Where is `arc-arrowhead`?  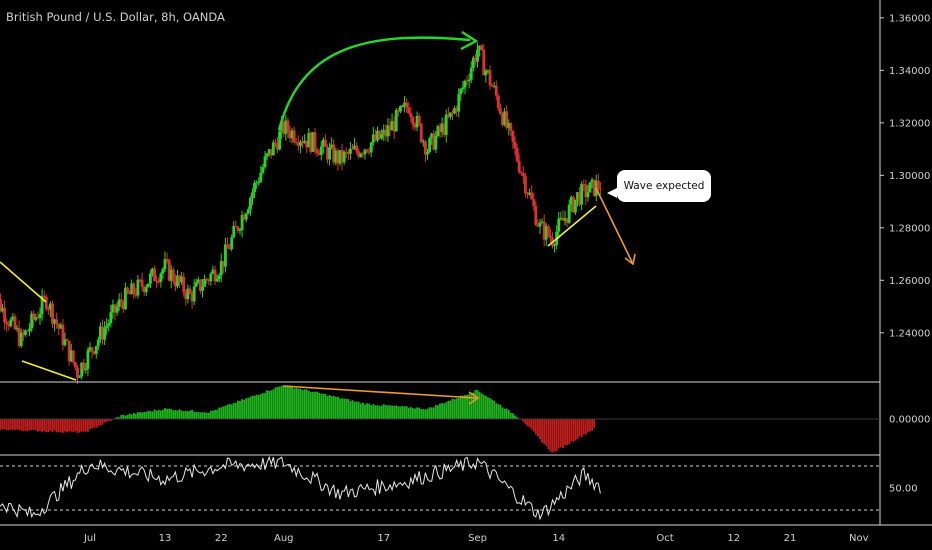 arc-arrowhead is located at coordinates (469, 40).